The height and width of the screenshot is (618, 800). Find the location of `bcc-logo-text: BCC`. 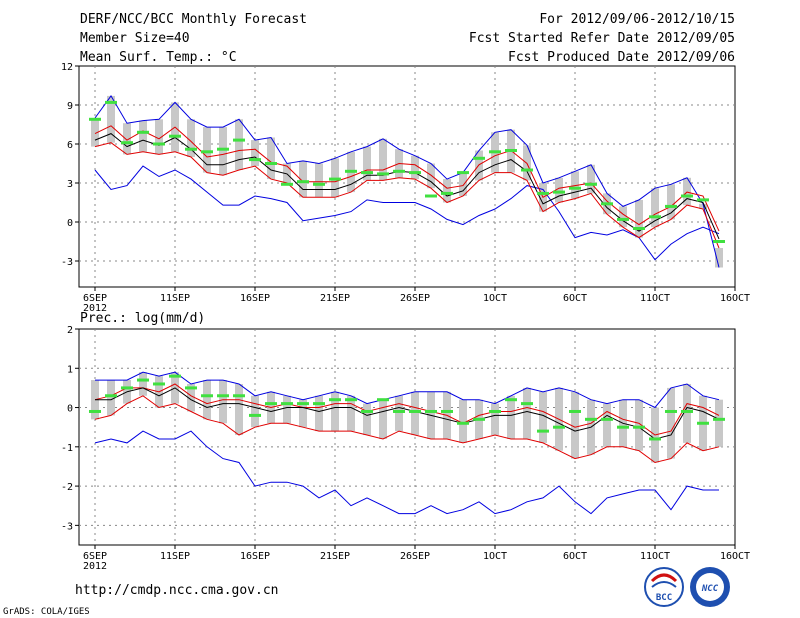

bcc-logo-text: BCC is located at coordinates (664, 598).